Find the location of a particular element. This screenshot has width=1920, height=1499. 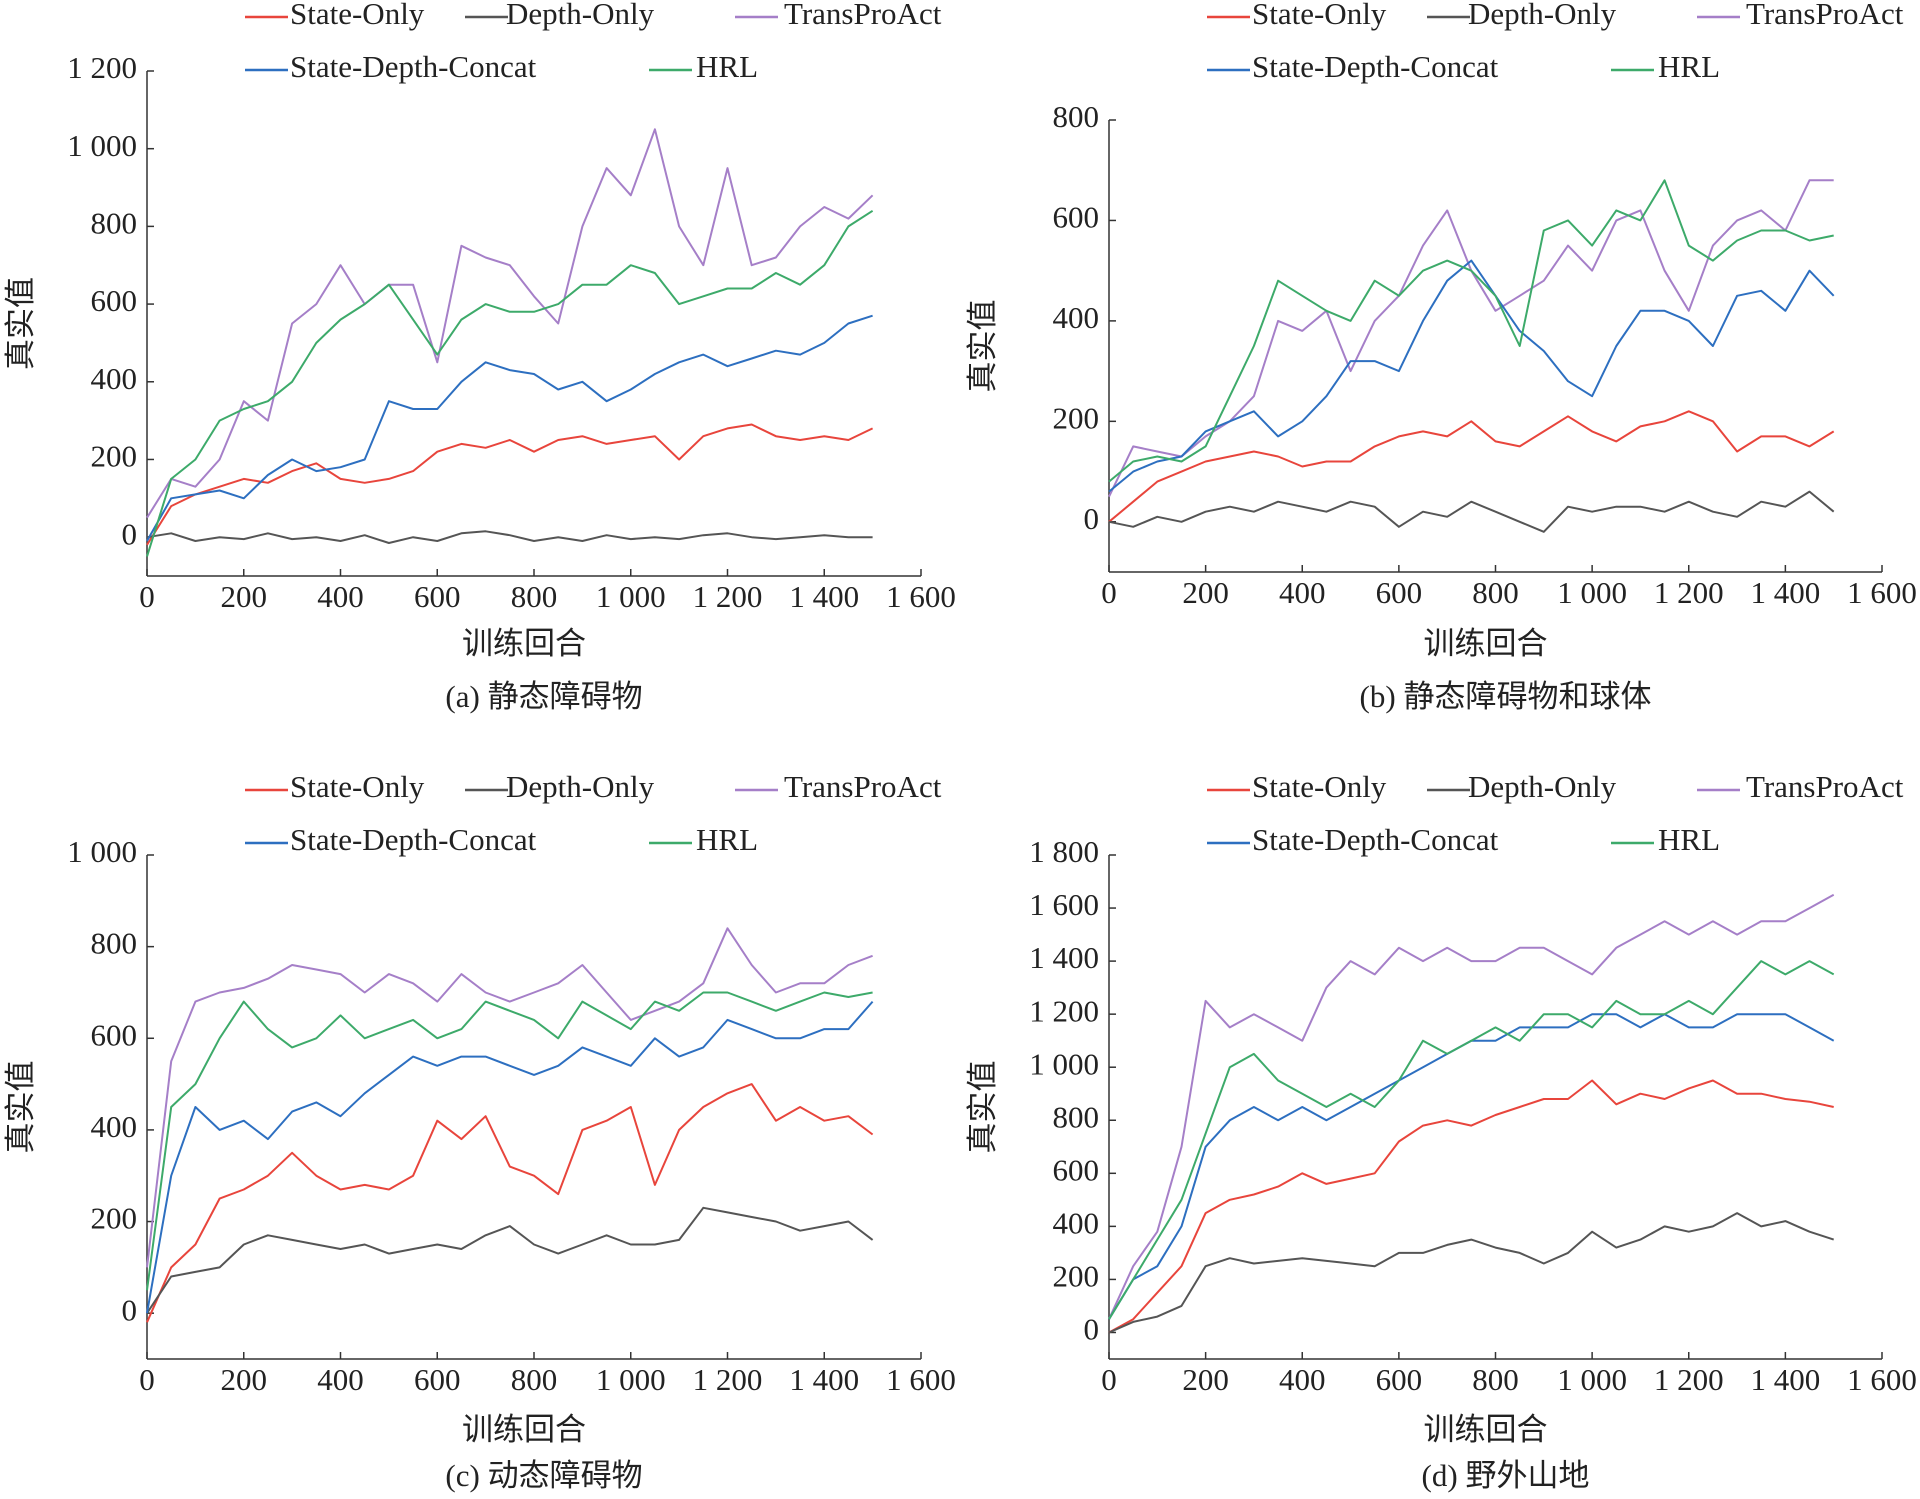

y-tick-label: 1 600 is located at coordinates (1064, 904).